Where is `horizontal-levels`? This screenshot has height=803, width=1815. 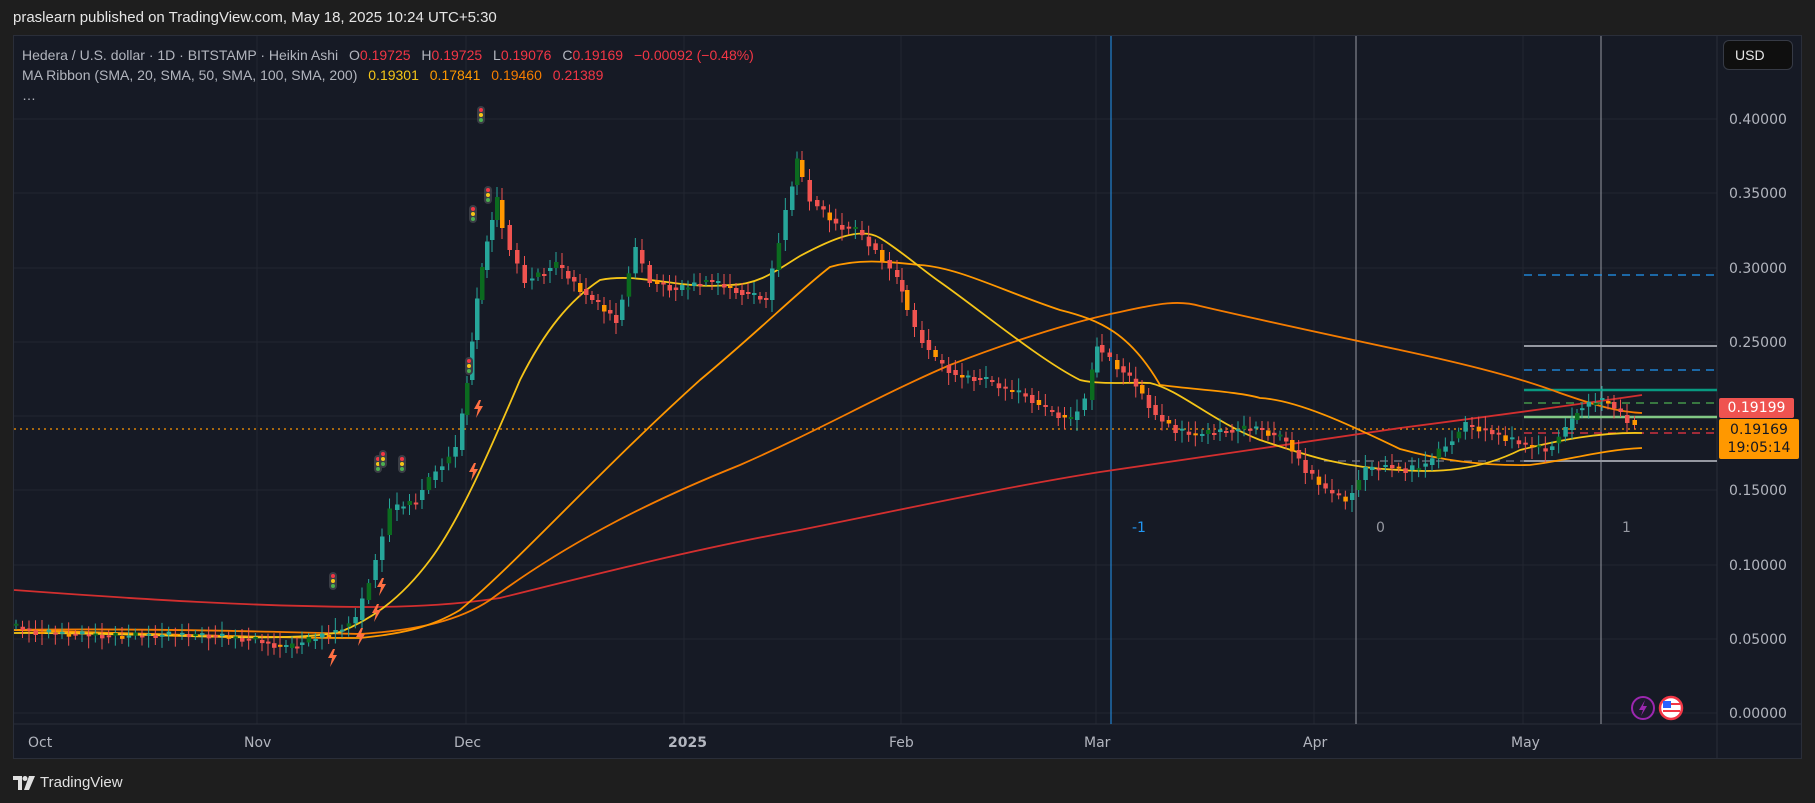
horizontal-levels is located at coordinates (1520, 368).